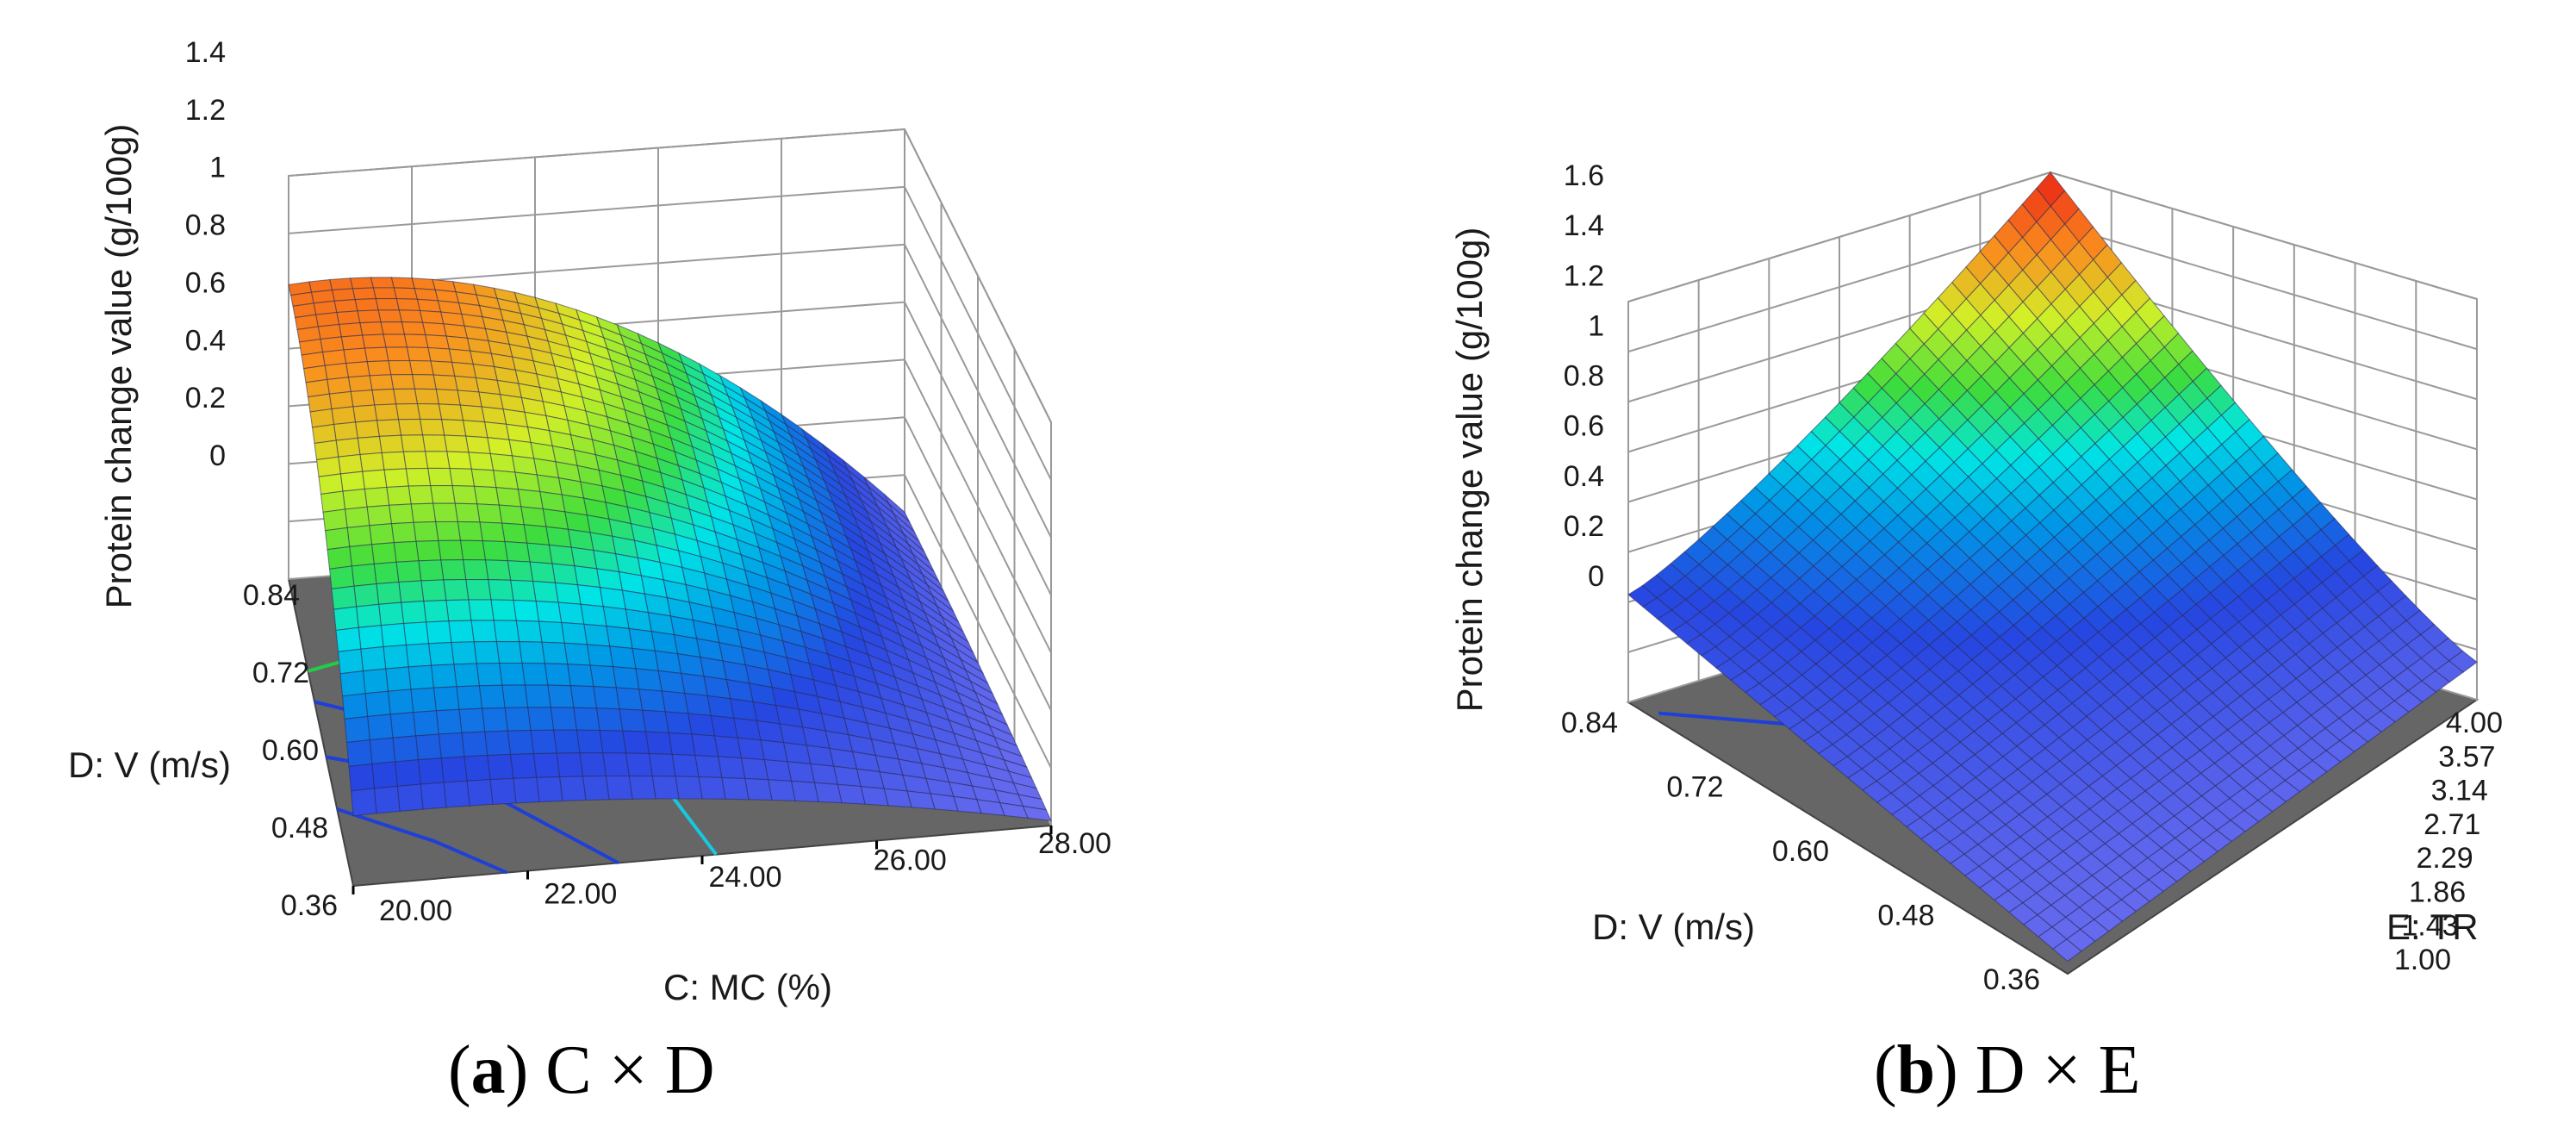 This screenshot has height=1128, width=2576. Describe the element at coordinates (206, 340) in the screenshot. I see `z-tick-label: 0.4` at that location.